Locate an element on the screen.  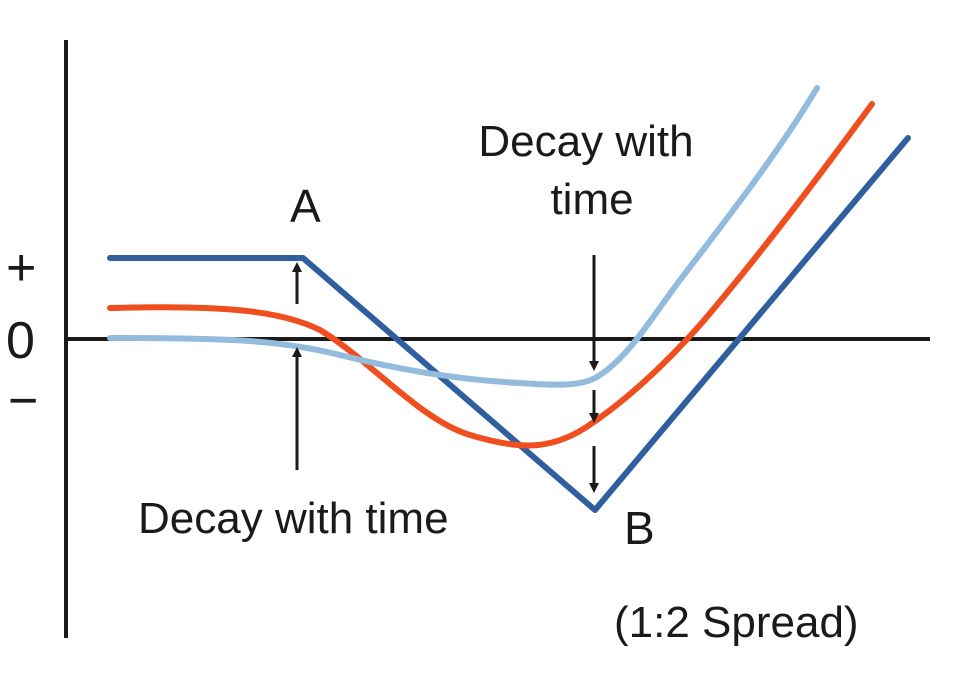
decay-annotation-top-line1: Decay with is located at coordinates (585, 141).